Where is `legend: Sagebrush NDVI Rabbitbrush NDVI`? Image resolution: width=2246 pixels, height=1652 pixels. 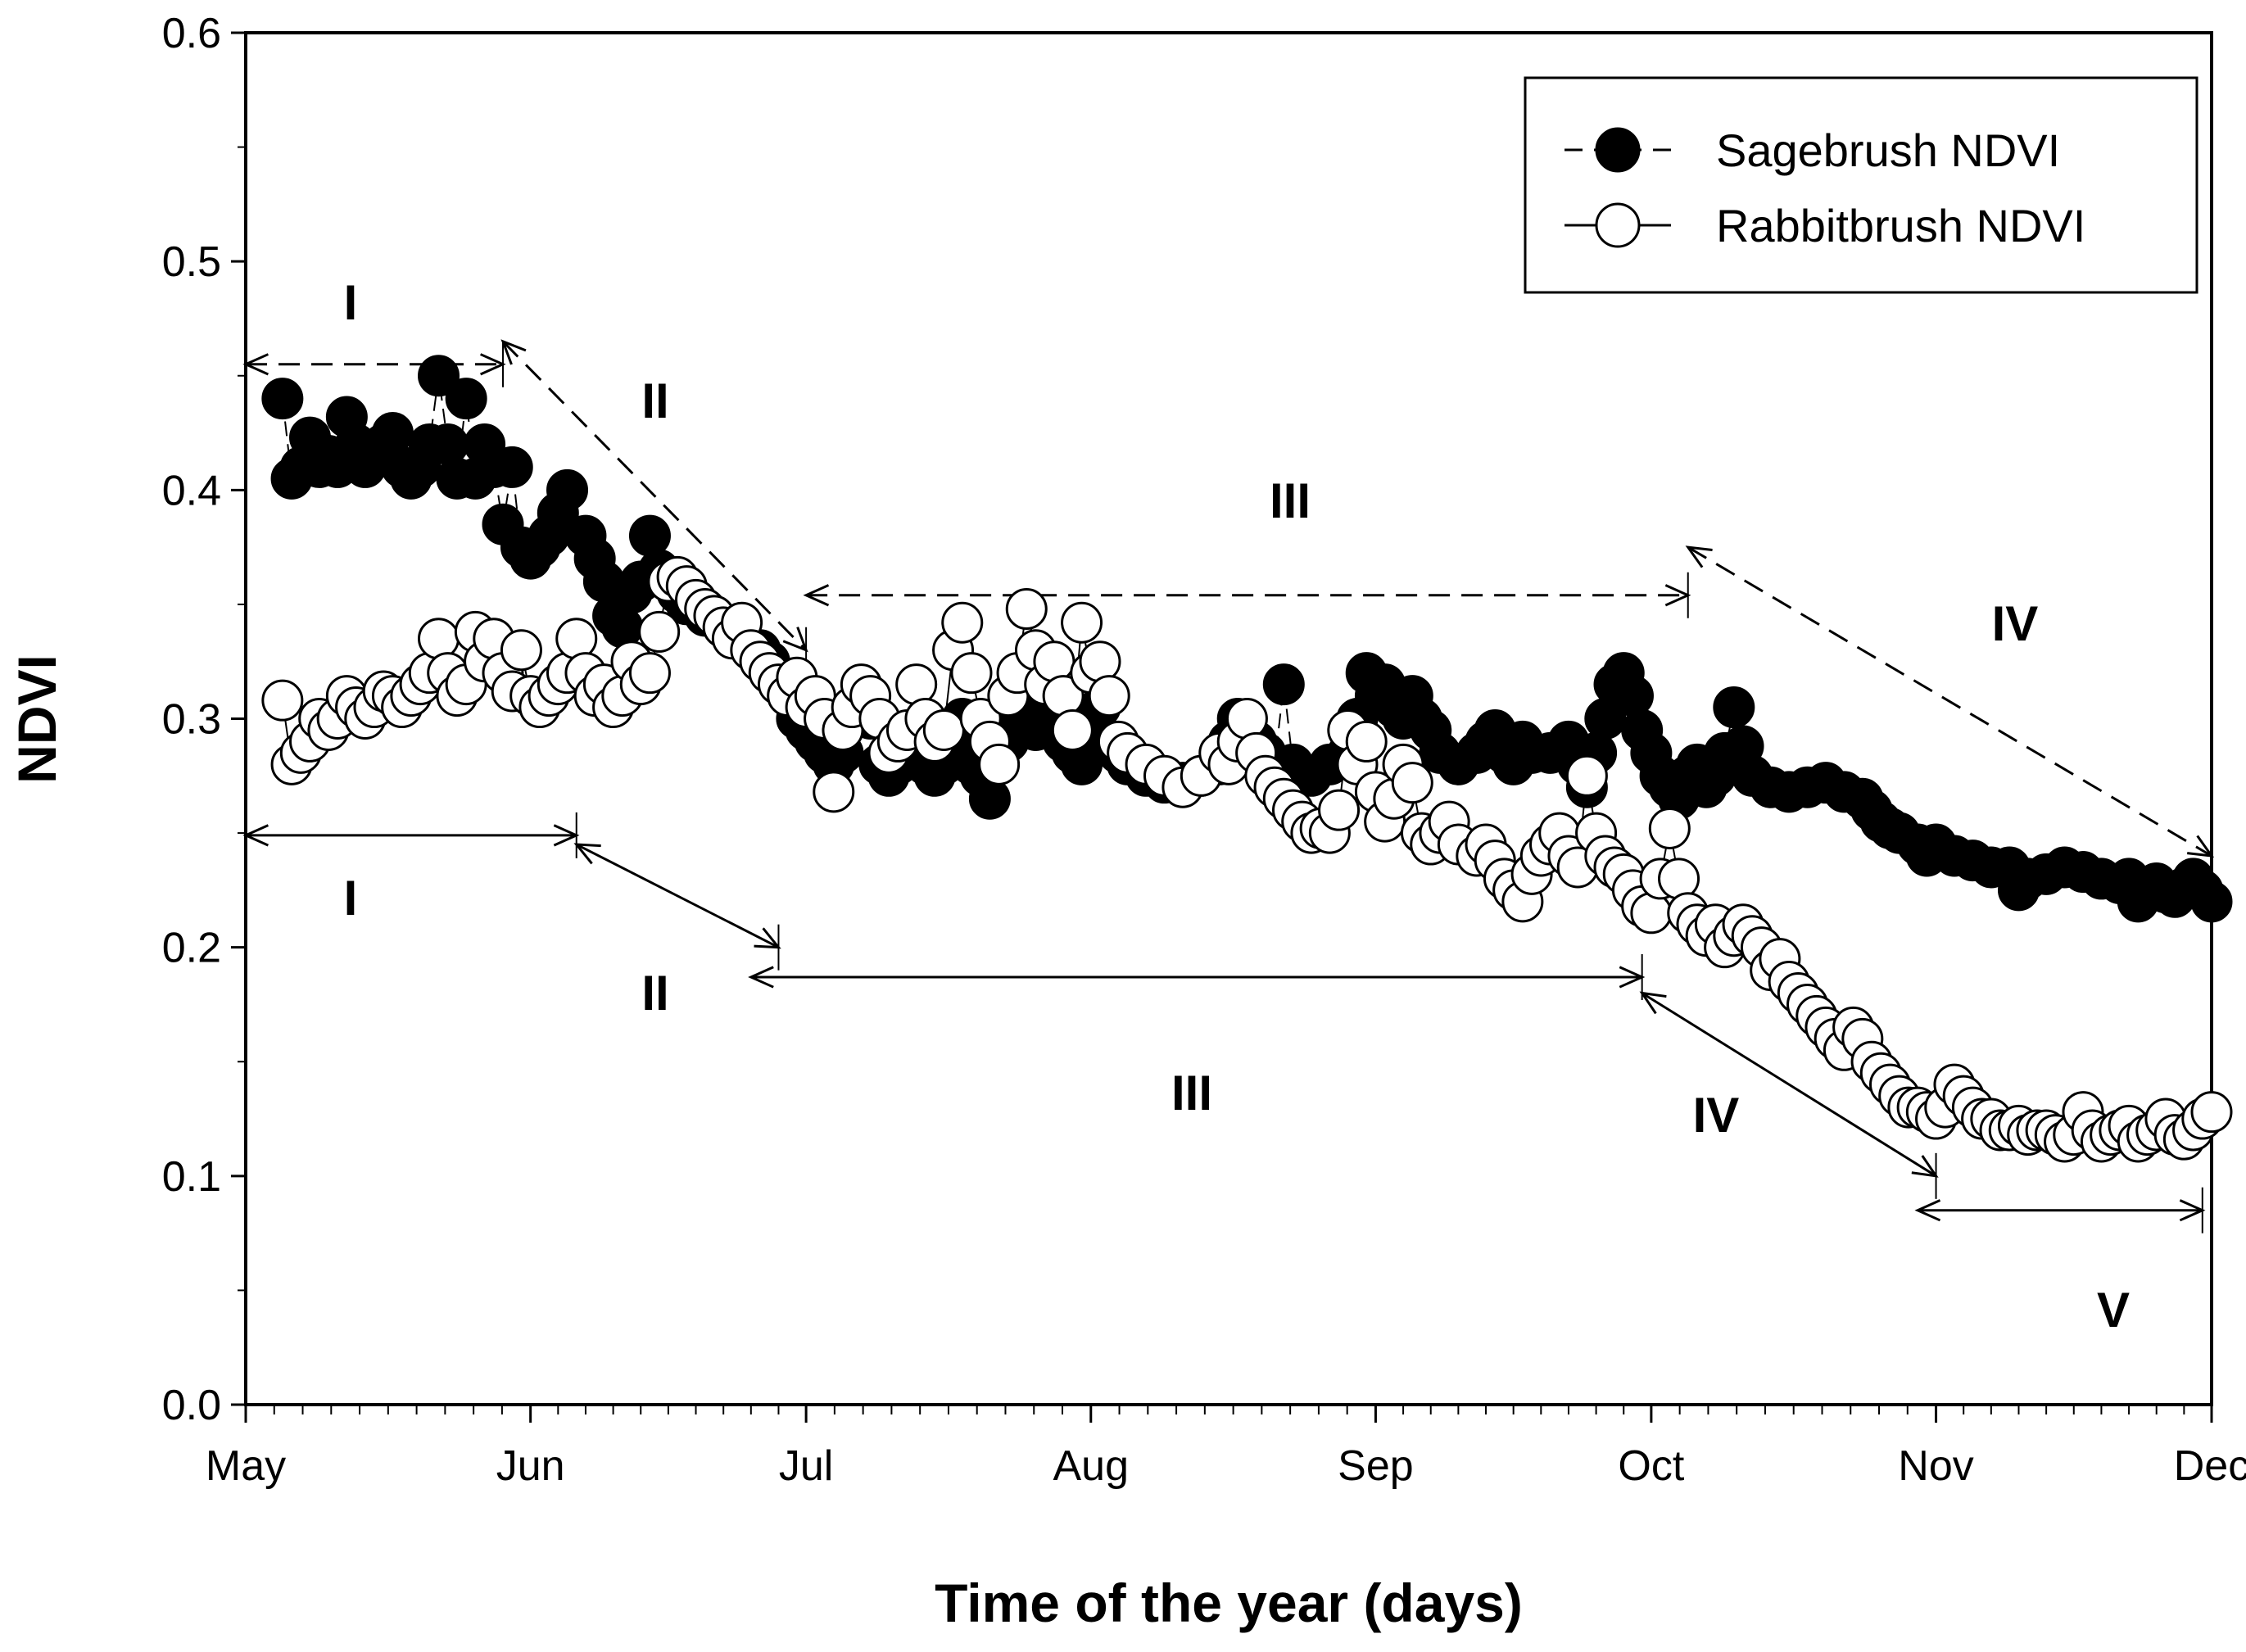
legend: Sagebrush NDVI Rabbitbrush NDVI is located at coordinates (1861, 185).